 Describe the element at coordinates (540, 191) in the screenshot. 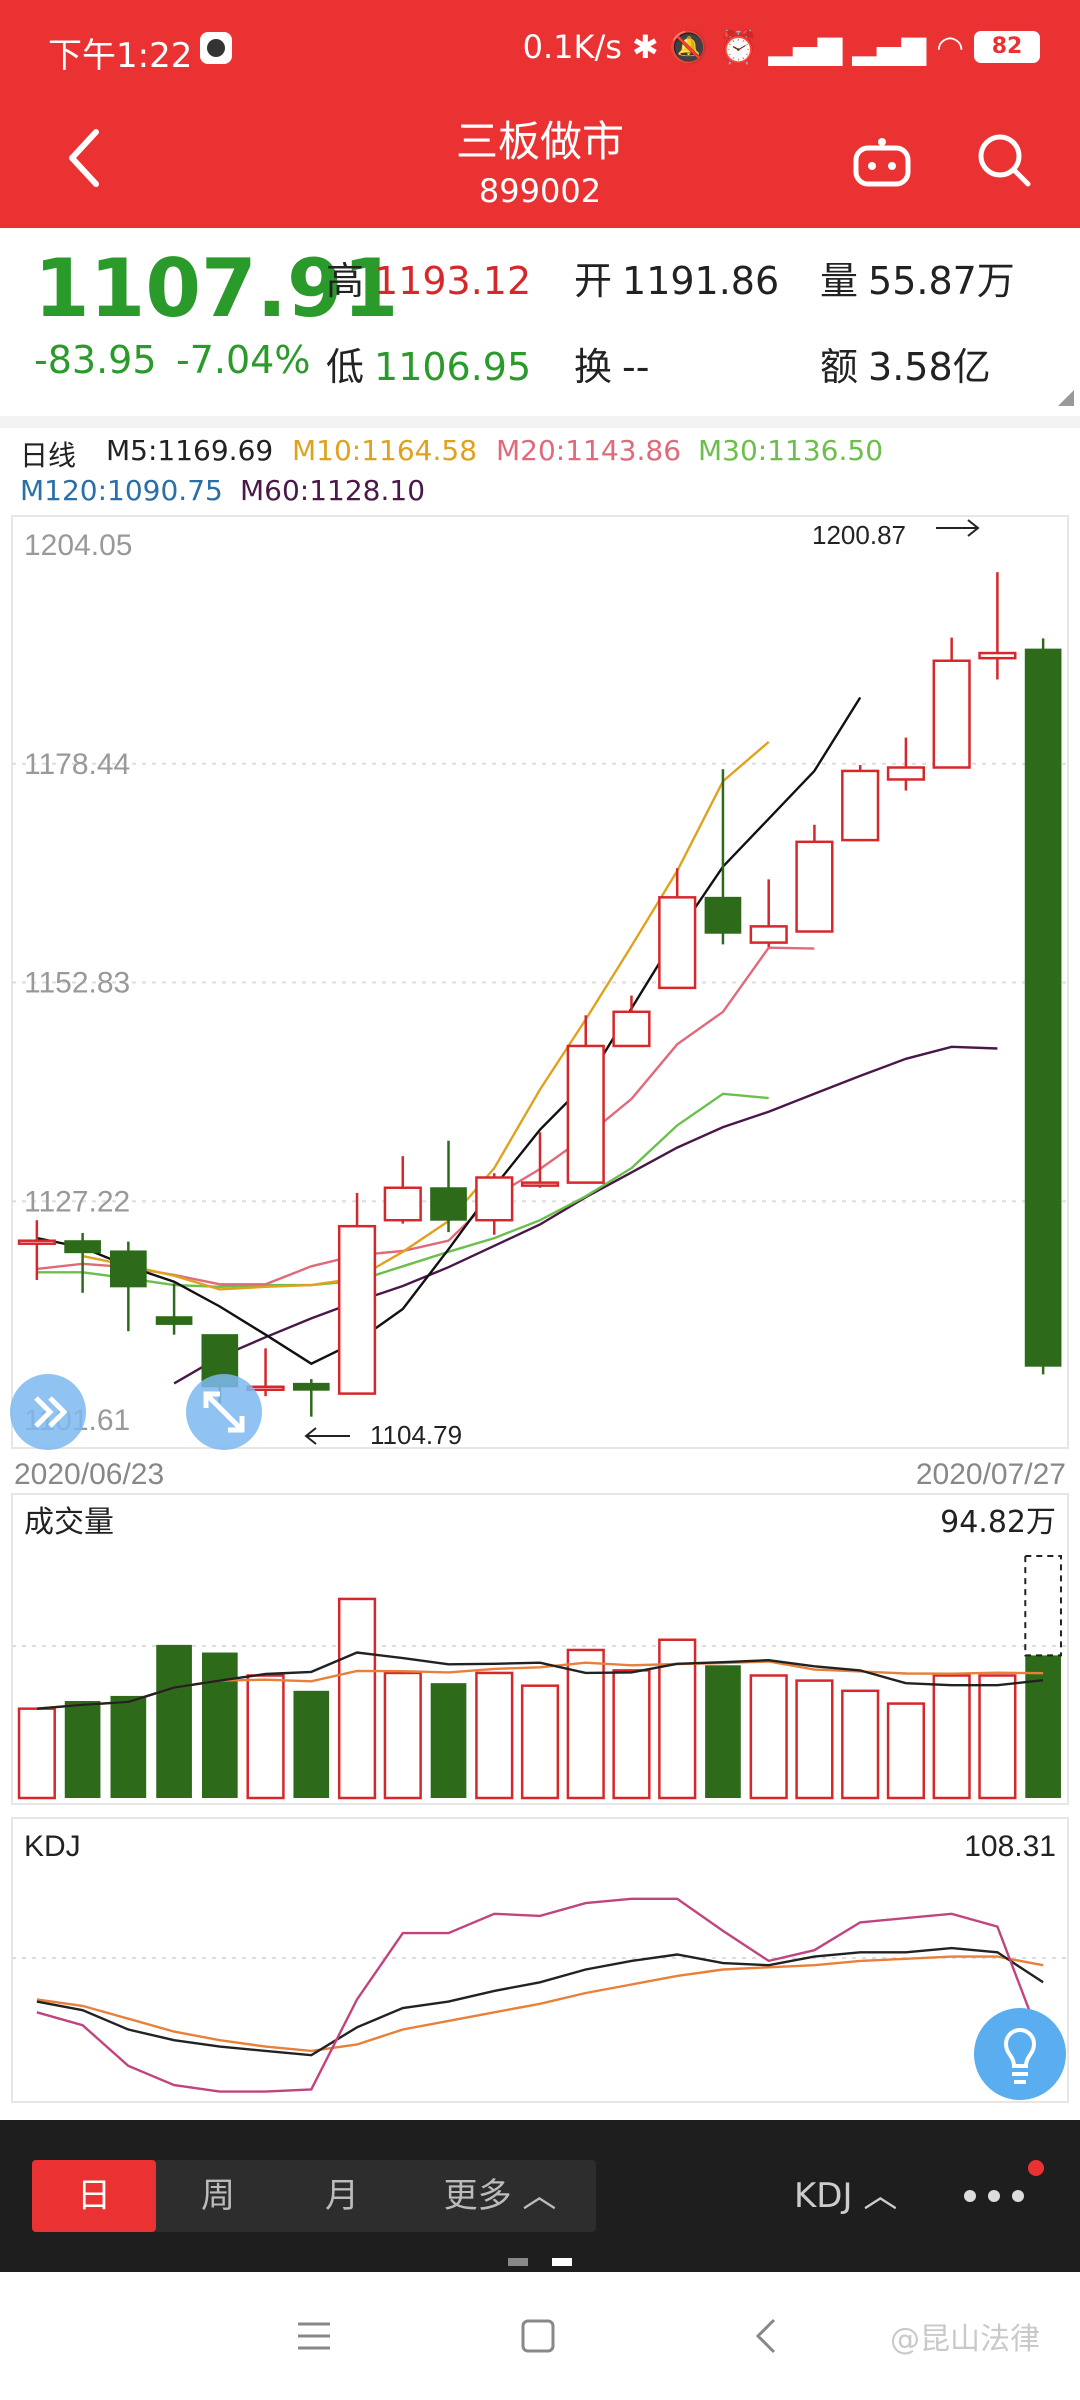

I see `index-code: 899002` at that location.